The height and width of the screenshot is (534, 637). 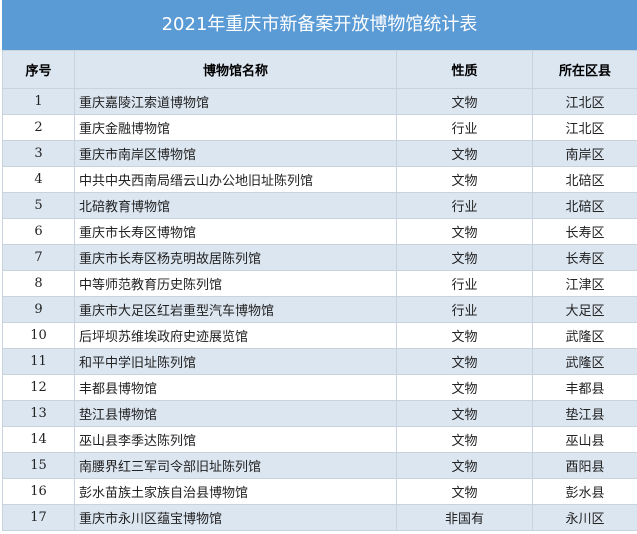 I want to click on header-museum-name: 博物馆名称, so click(x=235, y=69).